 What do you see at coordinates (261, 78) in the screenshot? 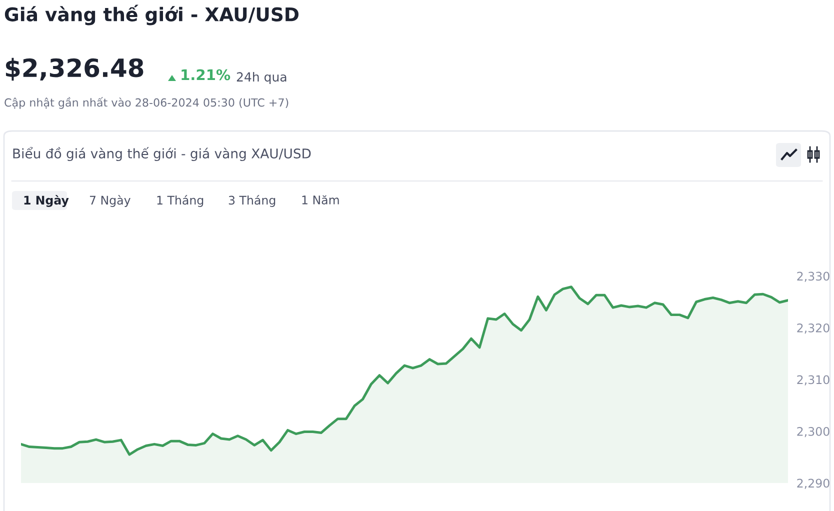
I see `text: 24h qua` at bounding box center [261, 78].